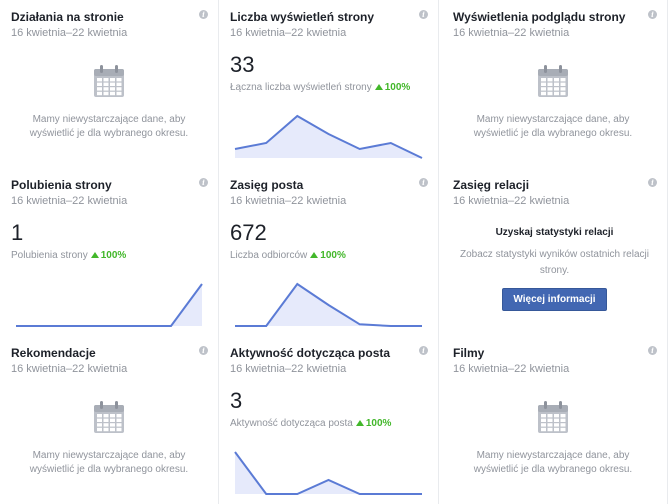 The image size is (668, 504). What do you see at coordinates (267, 185) in the screenshot?
I see `card-title: Zasięg posta` at bounding box center [267, 185].